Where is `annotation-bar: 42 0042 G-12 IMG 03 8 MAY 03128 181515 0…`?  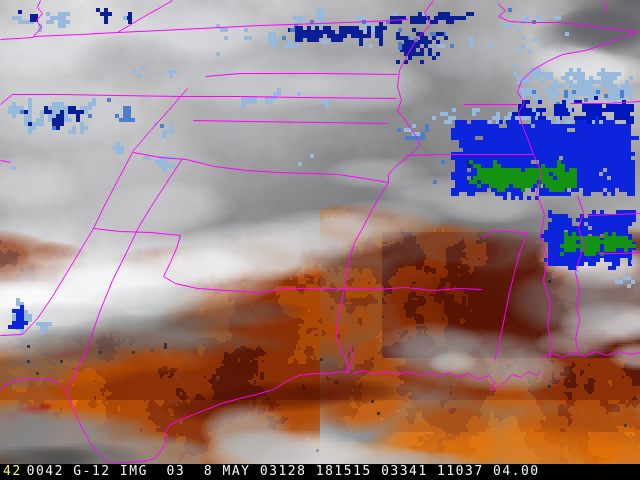
annotation-bar: 42 0042 G-12 IMG 03 8 MAY 03128 181515 0… is located at coordinates (320, 472).